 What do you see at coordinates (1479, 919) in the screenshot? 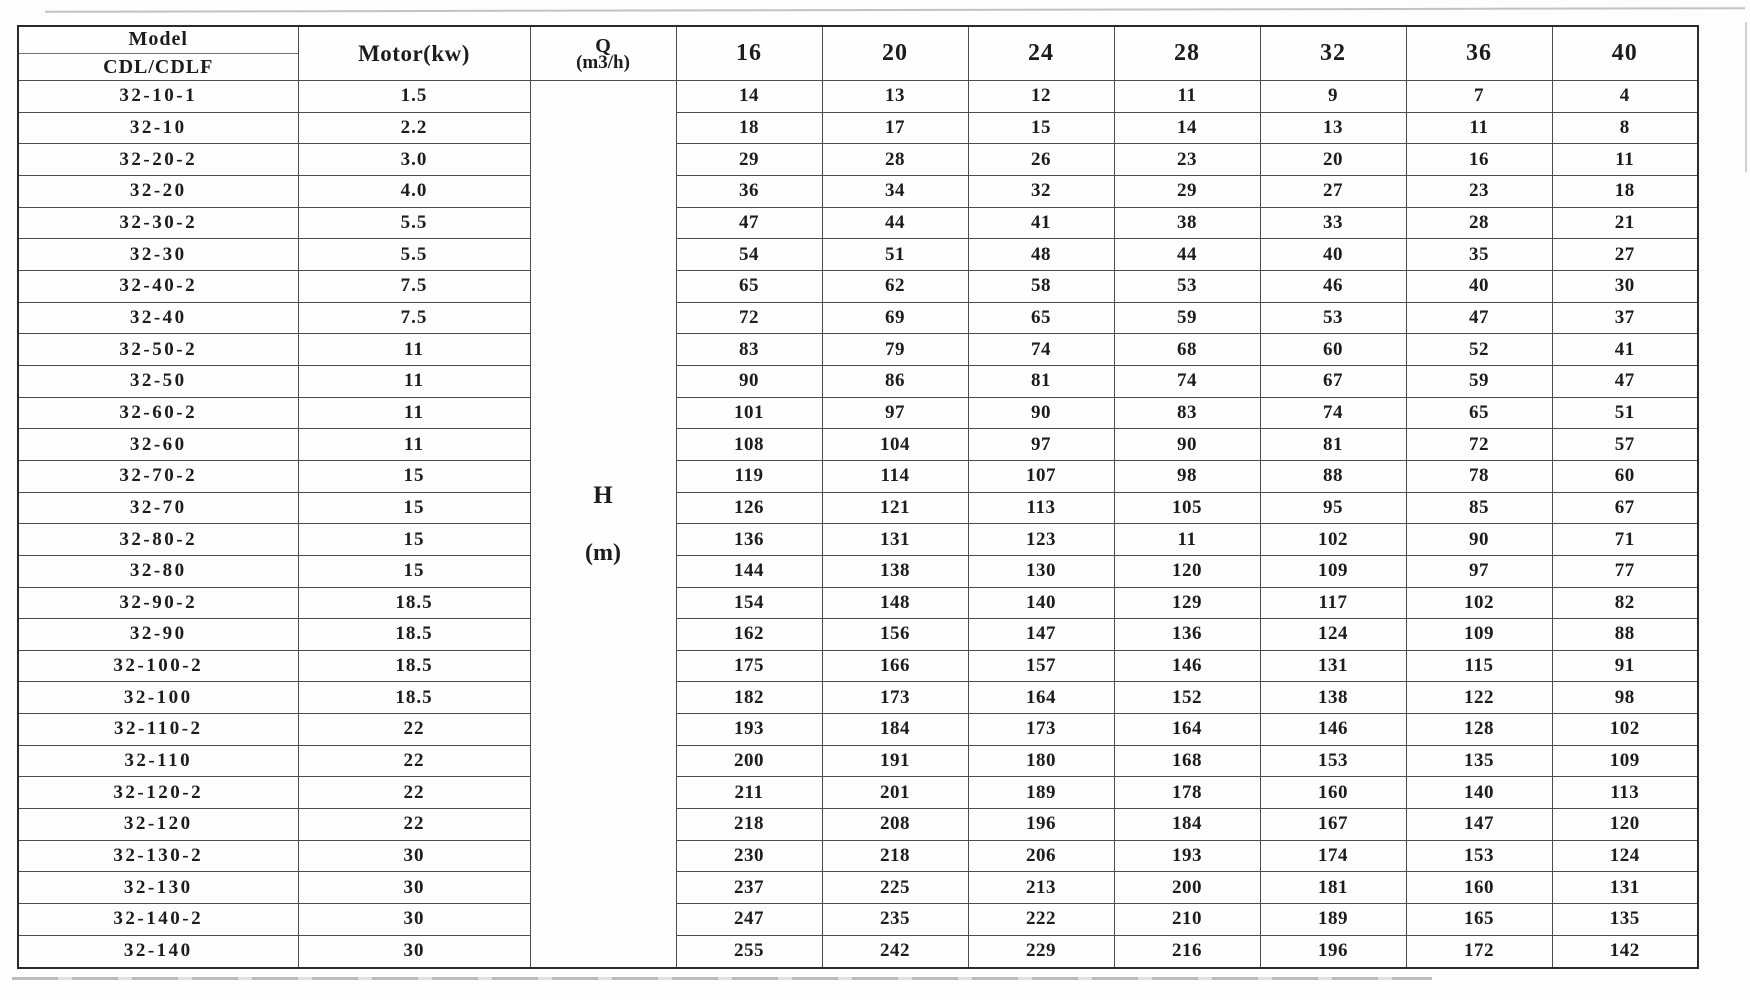
I see `head-value-cell: 165` at bounding box center [1479, 919].